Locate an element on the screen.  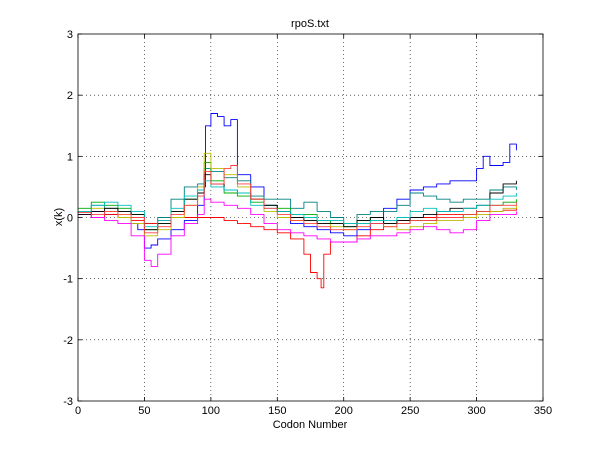
chart-title: rpoS.txt is located at coordinates (310, 24).